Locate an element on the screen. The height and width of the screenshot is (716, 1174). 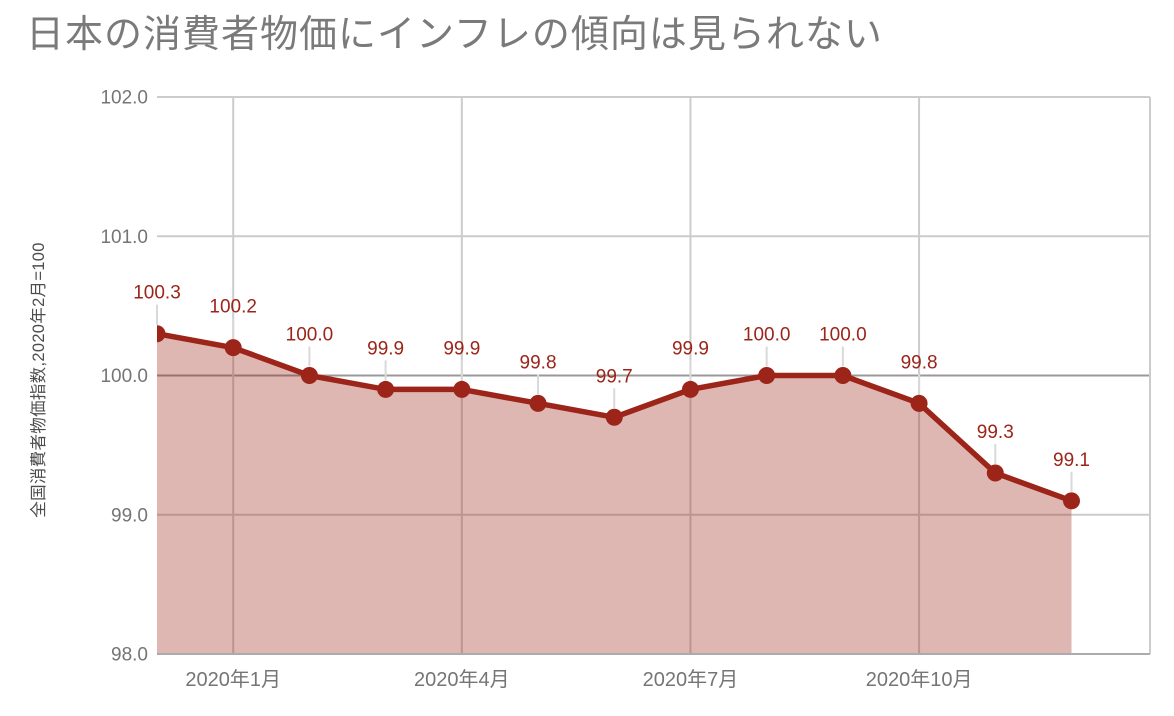
x-tick-label: 2020年1月 is located at coordinates (233, 679).